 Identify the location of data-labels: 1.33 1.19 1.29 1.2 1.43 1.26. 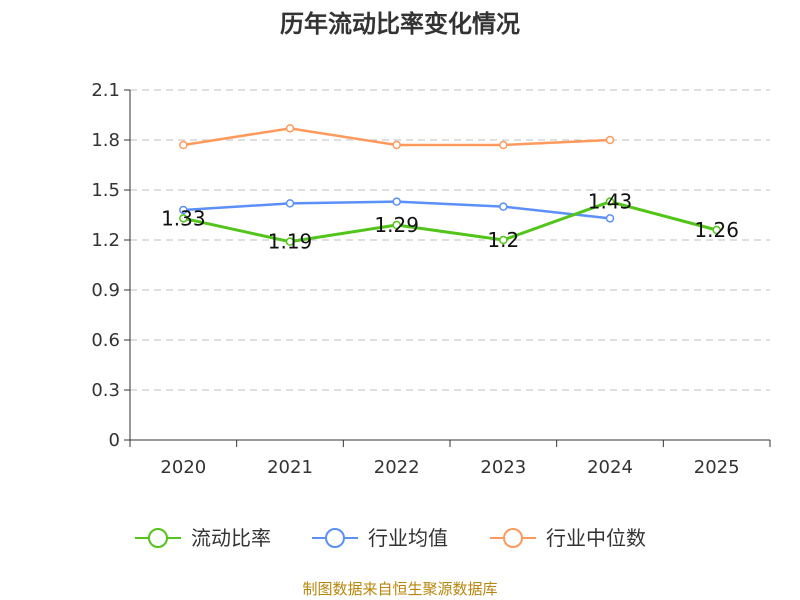
(450, 222).